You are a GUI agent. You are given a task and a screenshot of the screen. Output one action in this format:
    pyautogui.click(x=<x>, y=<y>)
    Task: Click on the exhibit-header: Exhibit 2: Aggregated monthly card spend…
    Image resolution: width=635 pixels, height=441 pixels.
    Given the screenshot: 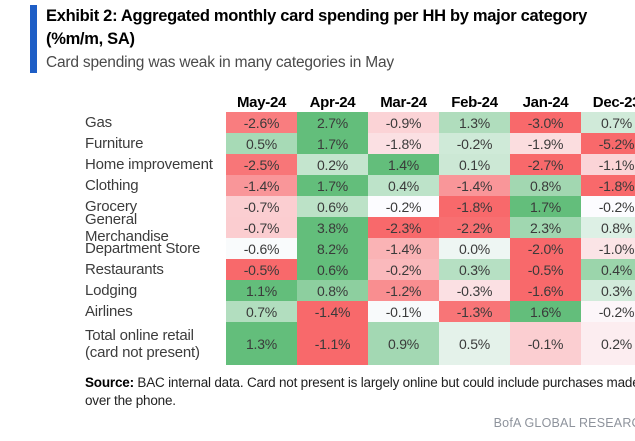 What is the action you would take?
    pyautogui.click(x=332, y=39)
    